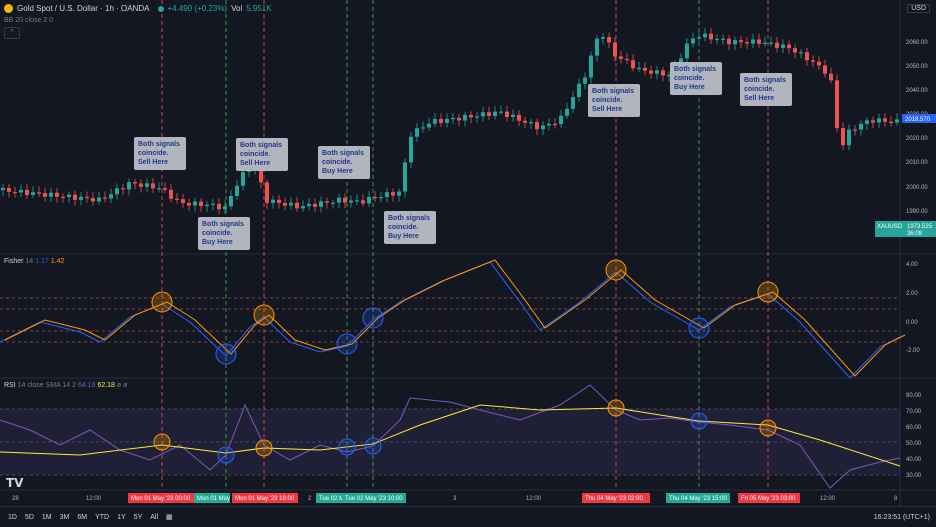  Describe the element at coordinates (919, 118) in the screenshot. I see `last-price-tag` at that location.